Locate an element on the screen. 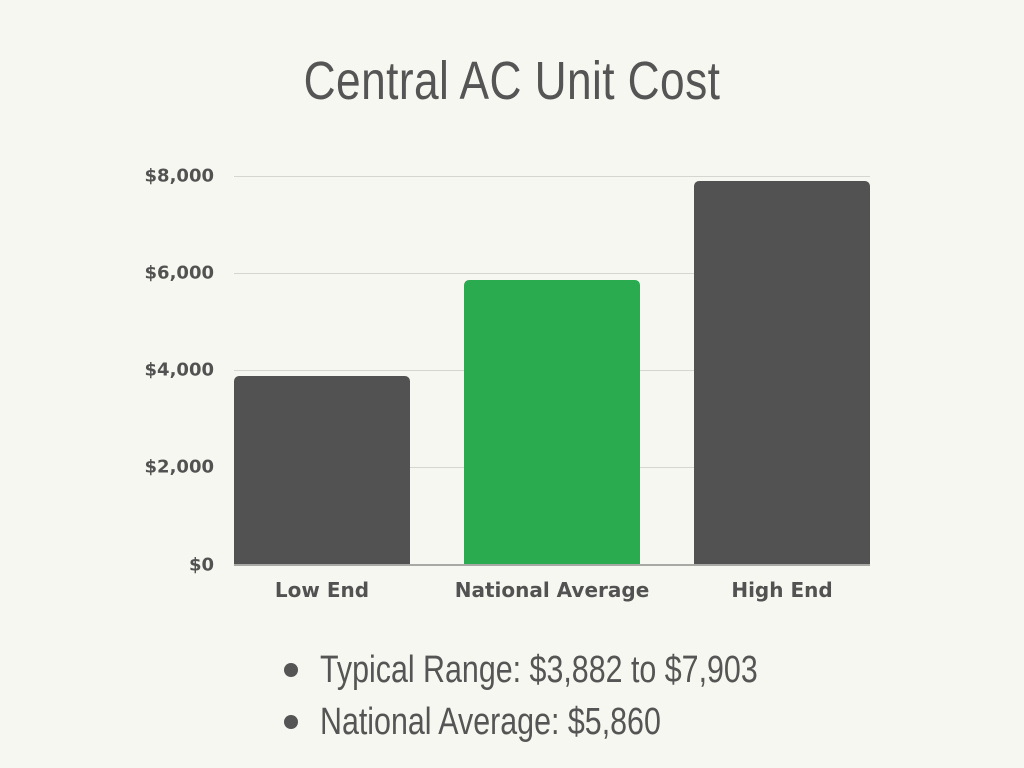 The height and width of the screenshot is (768, 1024). y-tick-4000: $4,000 is located at coordinates (179, 370).